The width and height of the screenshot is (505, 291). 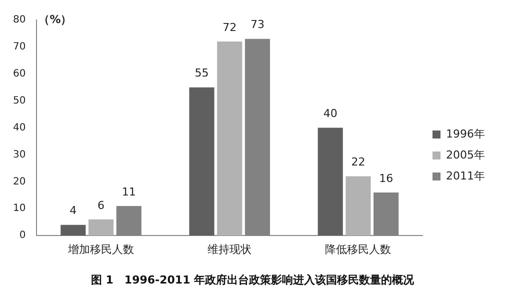 What do you see at coordinates (201, 73) in the screenshot?
I see `data-label: 55` at bounding box center [201, 73].